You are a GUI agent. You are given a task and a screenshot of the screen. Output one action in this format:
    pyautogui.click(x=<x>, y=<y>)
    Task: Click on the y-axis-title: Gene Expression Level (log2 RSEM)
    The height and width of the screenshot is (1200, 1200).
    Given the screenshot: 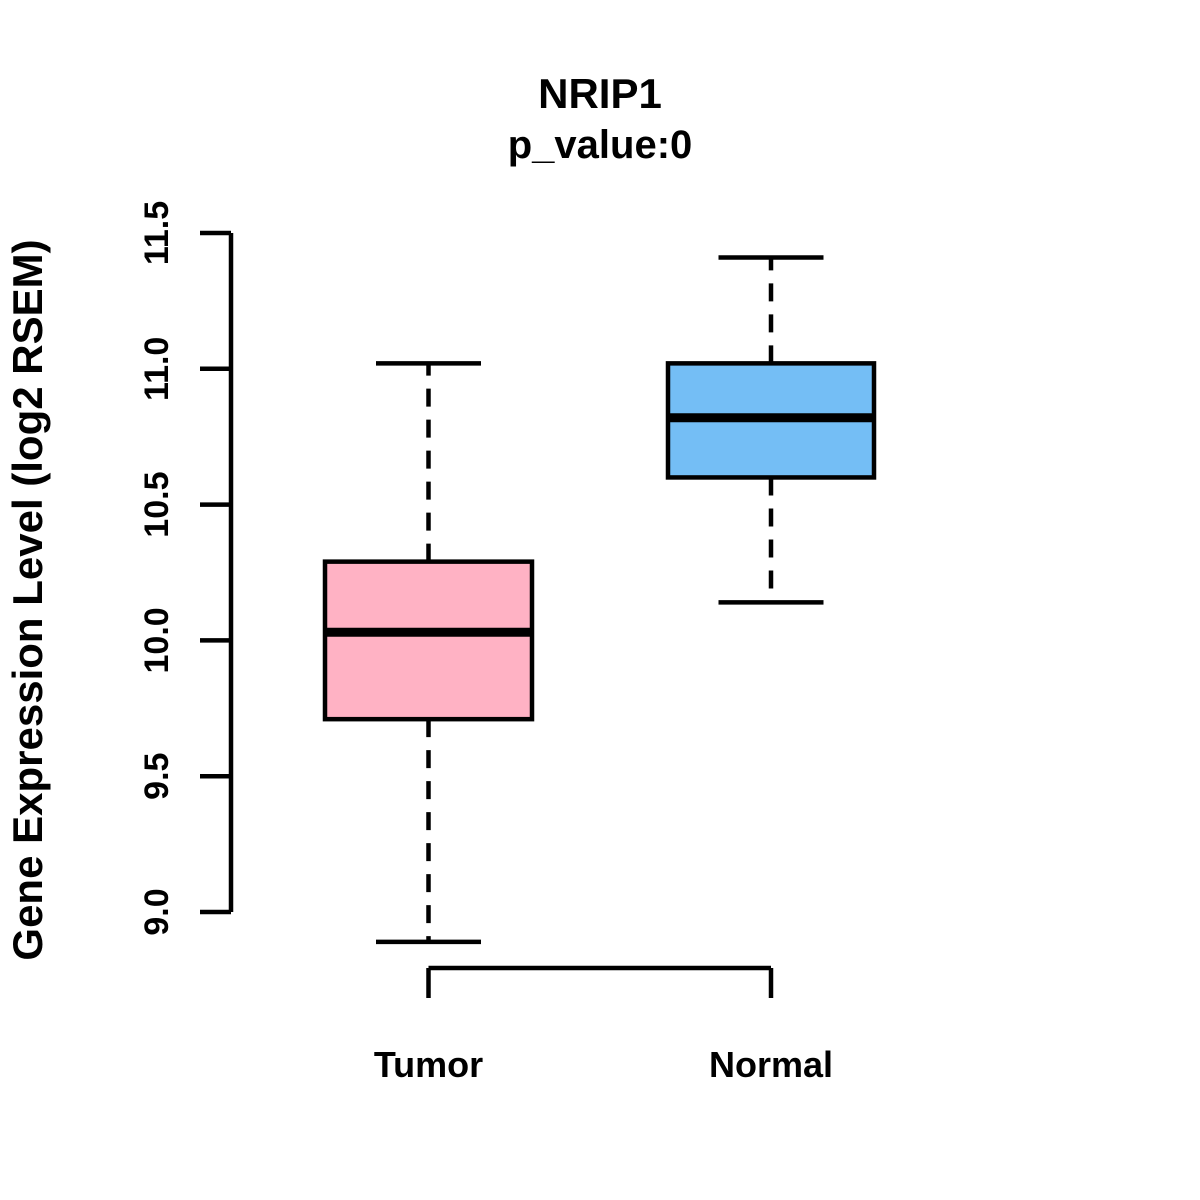 What is the action you would take?
    pyautogui.click(x=27, y=599)
    